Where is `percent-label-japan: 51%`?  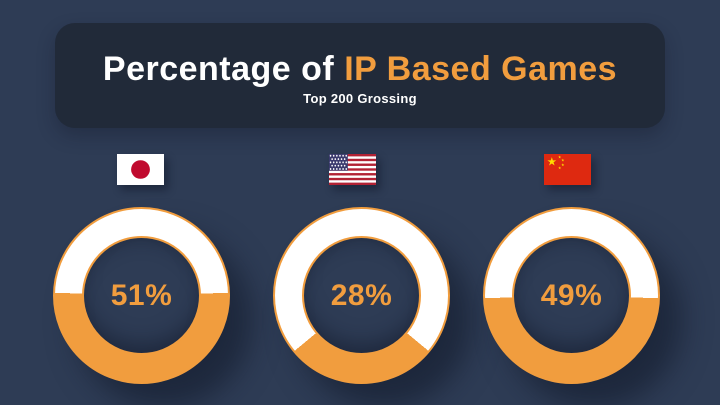 percent-label-japan: 51% is located at coordinates (141, 295).